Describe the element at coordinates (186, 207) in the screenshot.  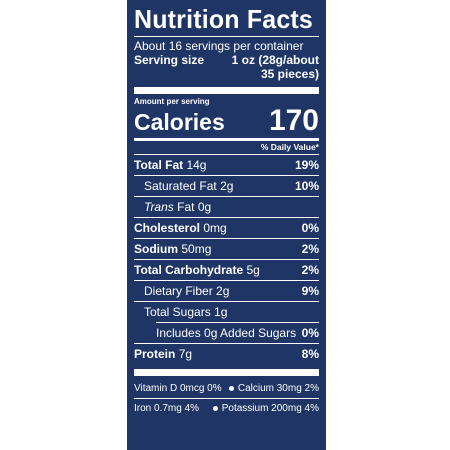
I see `nutrient-name: Fat` at that location.